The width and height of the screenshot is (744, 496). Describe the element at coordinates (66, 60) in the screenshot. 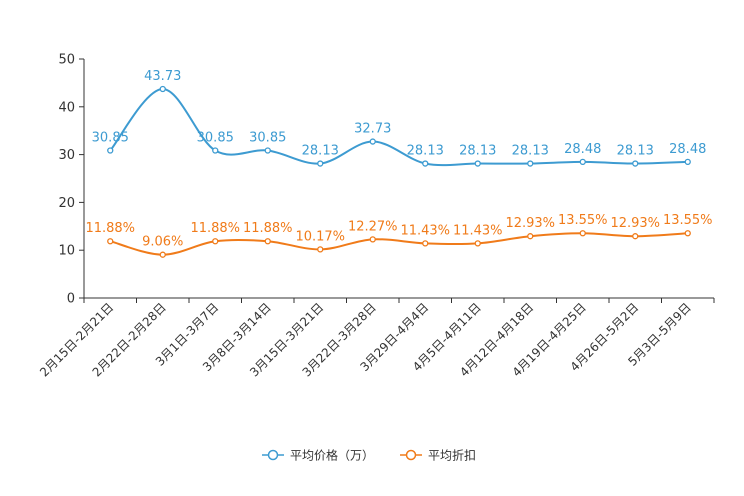

I see `y-tick-label: 50` at that location.